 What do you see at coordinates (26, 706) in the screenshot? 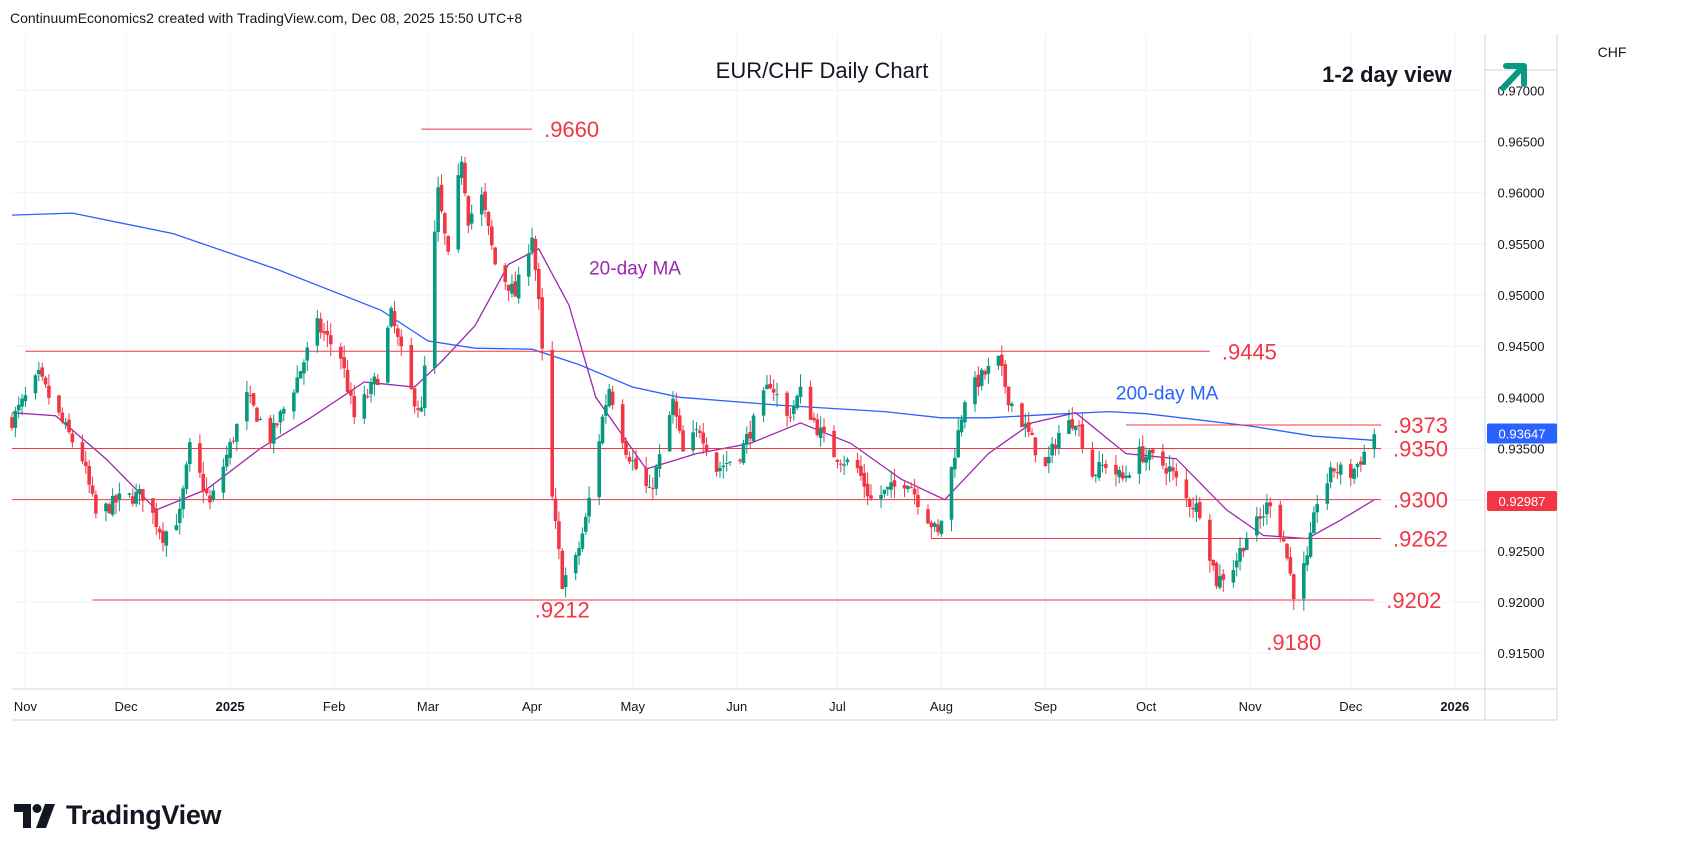
I see `x-tick-label: Nov` at bounding box center [26, 706].